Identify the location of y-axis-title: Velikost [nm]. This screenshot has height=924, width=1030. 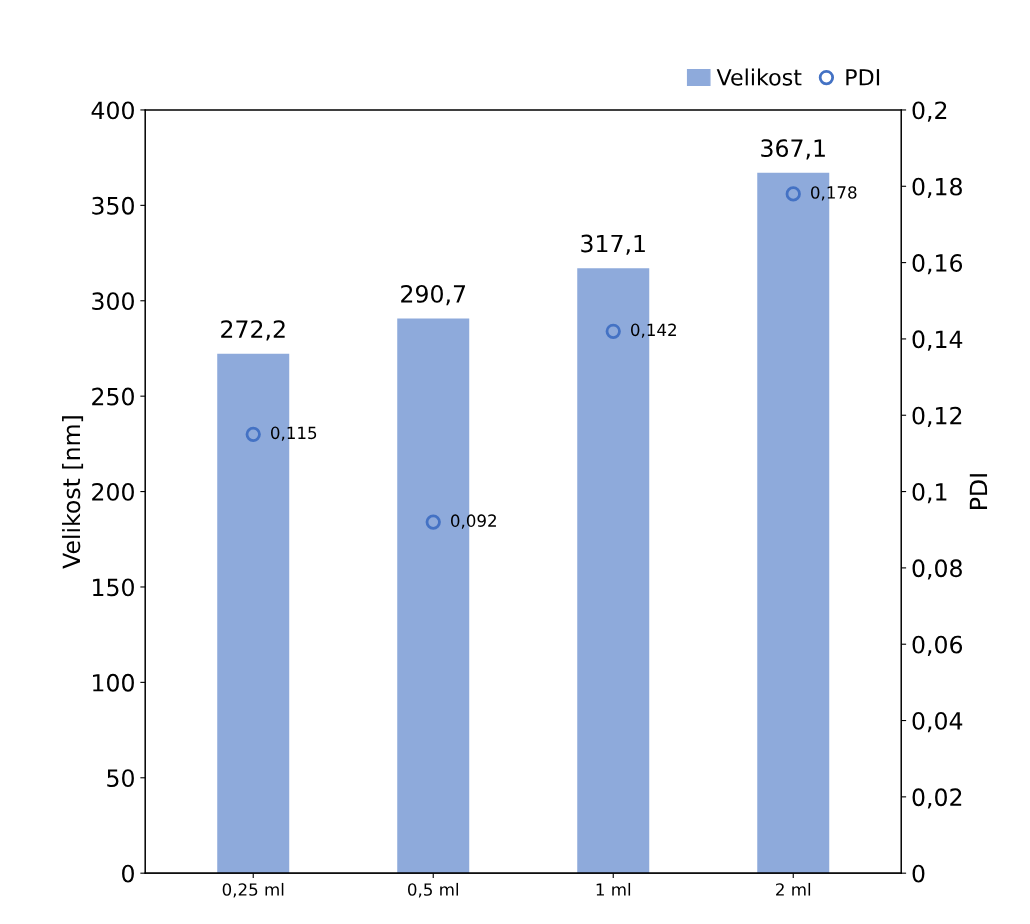
(73, 492).